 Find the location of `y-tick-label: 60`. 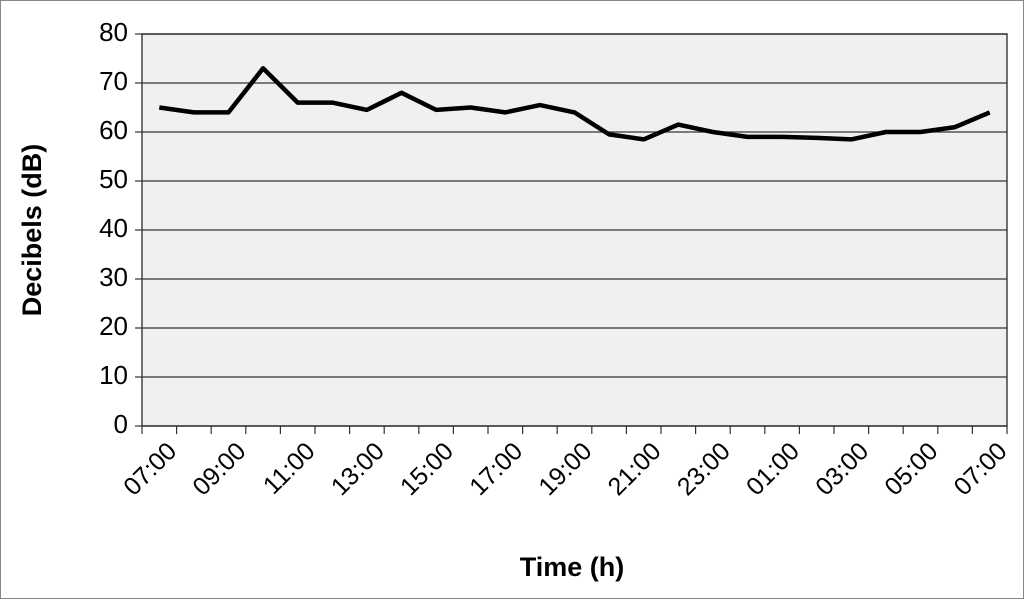

y-tick-label: 60 is located at coordinates (113, 130).